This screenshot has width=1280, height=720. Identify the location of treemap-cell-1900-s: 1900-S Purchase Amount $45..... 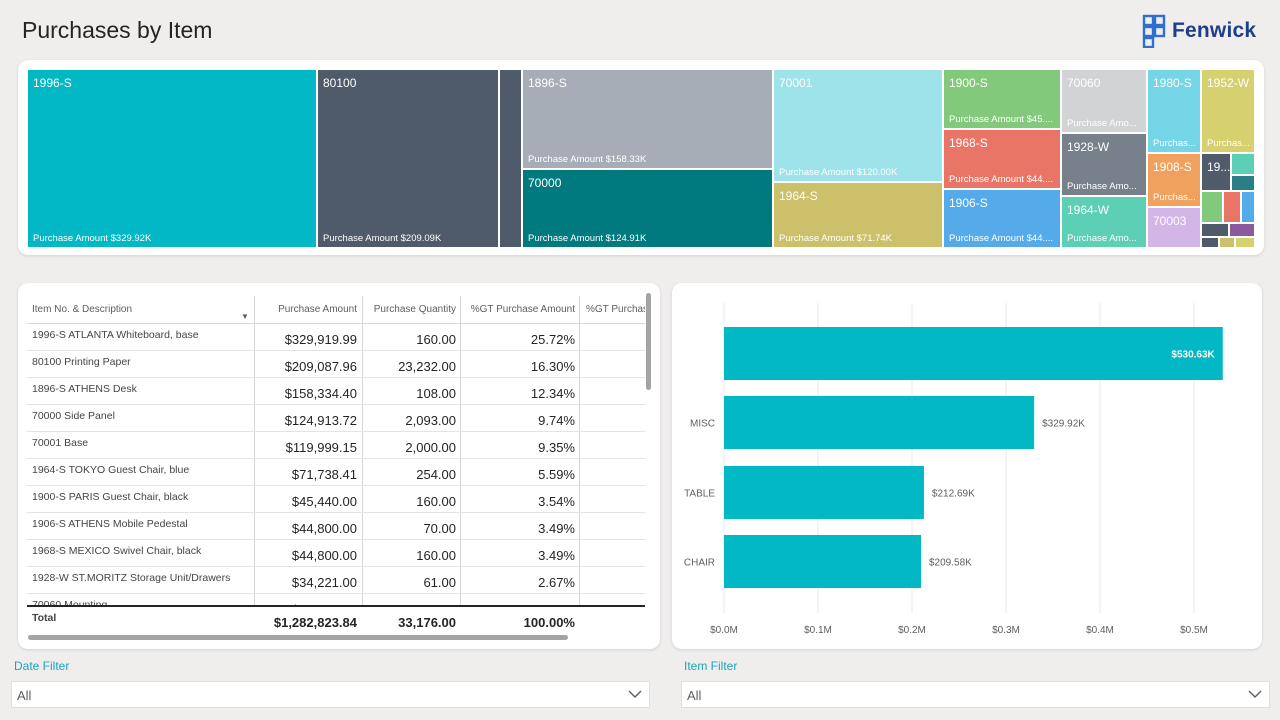
(1002, 99).